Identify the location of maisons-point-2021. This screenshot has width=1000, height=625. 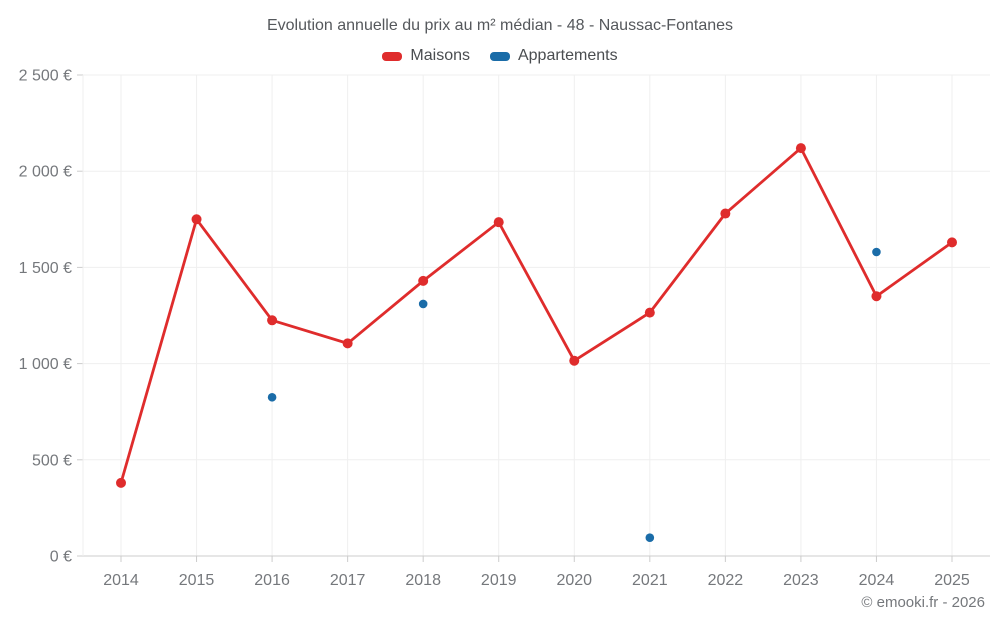
(649, 312).